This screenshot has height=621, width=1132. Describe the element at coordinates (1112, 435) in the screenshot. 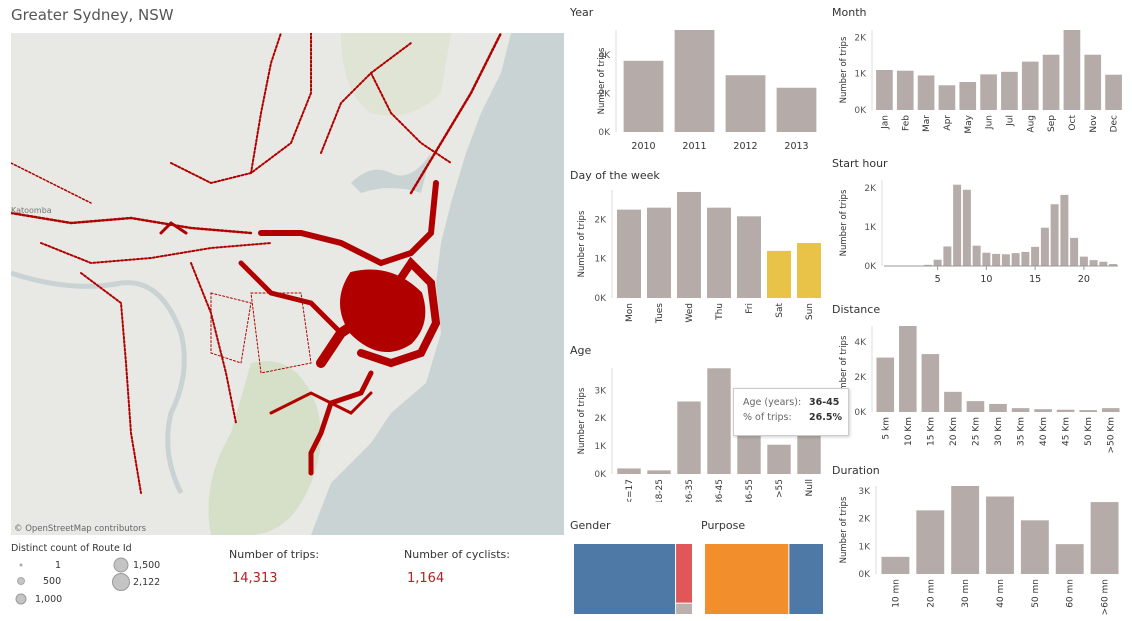

I see `distance-x-tick: >50 Km` at that location.